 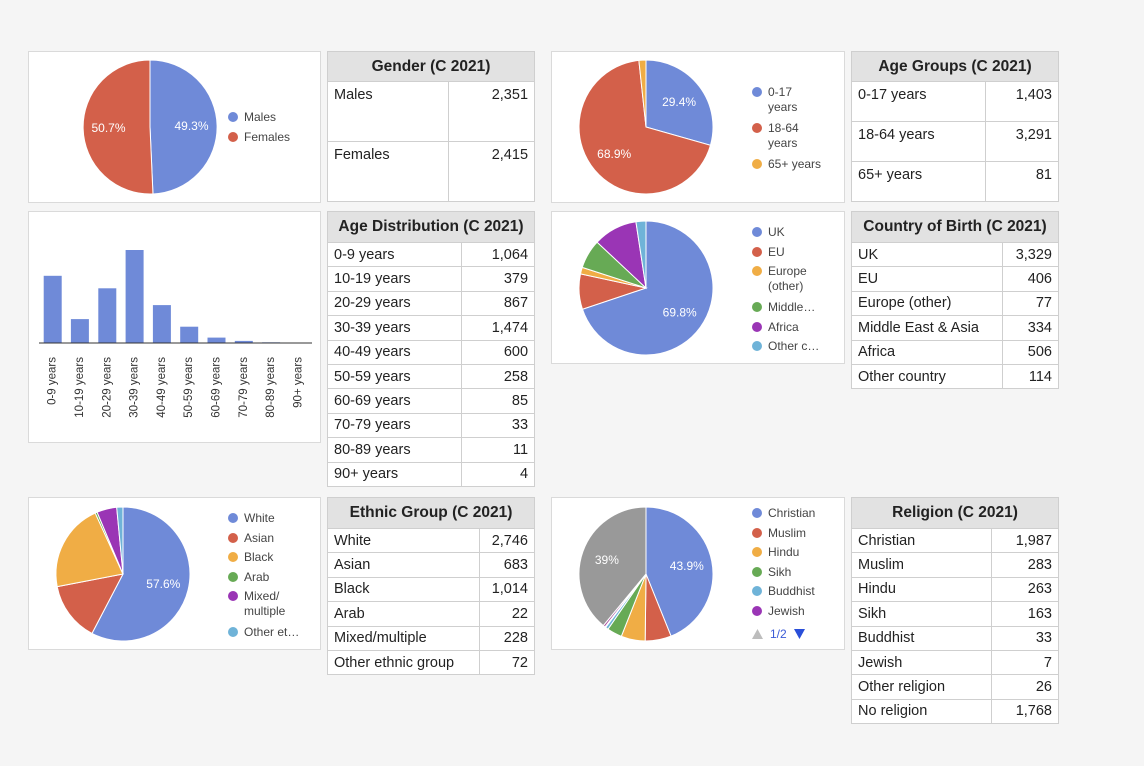 What do you see at coordinates (779, 279) in the screenshot?
I see `country-of-birth-legend-item: Europe (other)` at bounding box center [779, 279].